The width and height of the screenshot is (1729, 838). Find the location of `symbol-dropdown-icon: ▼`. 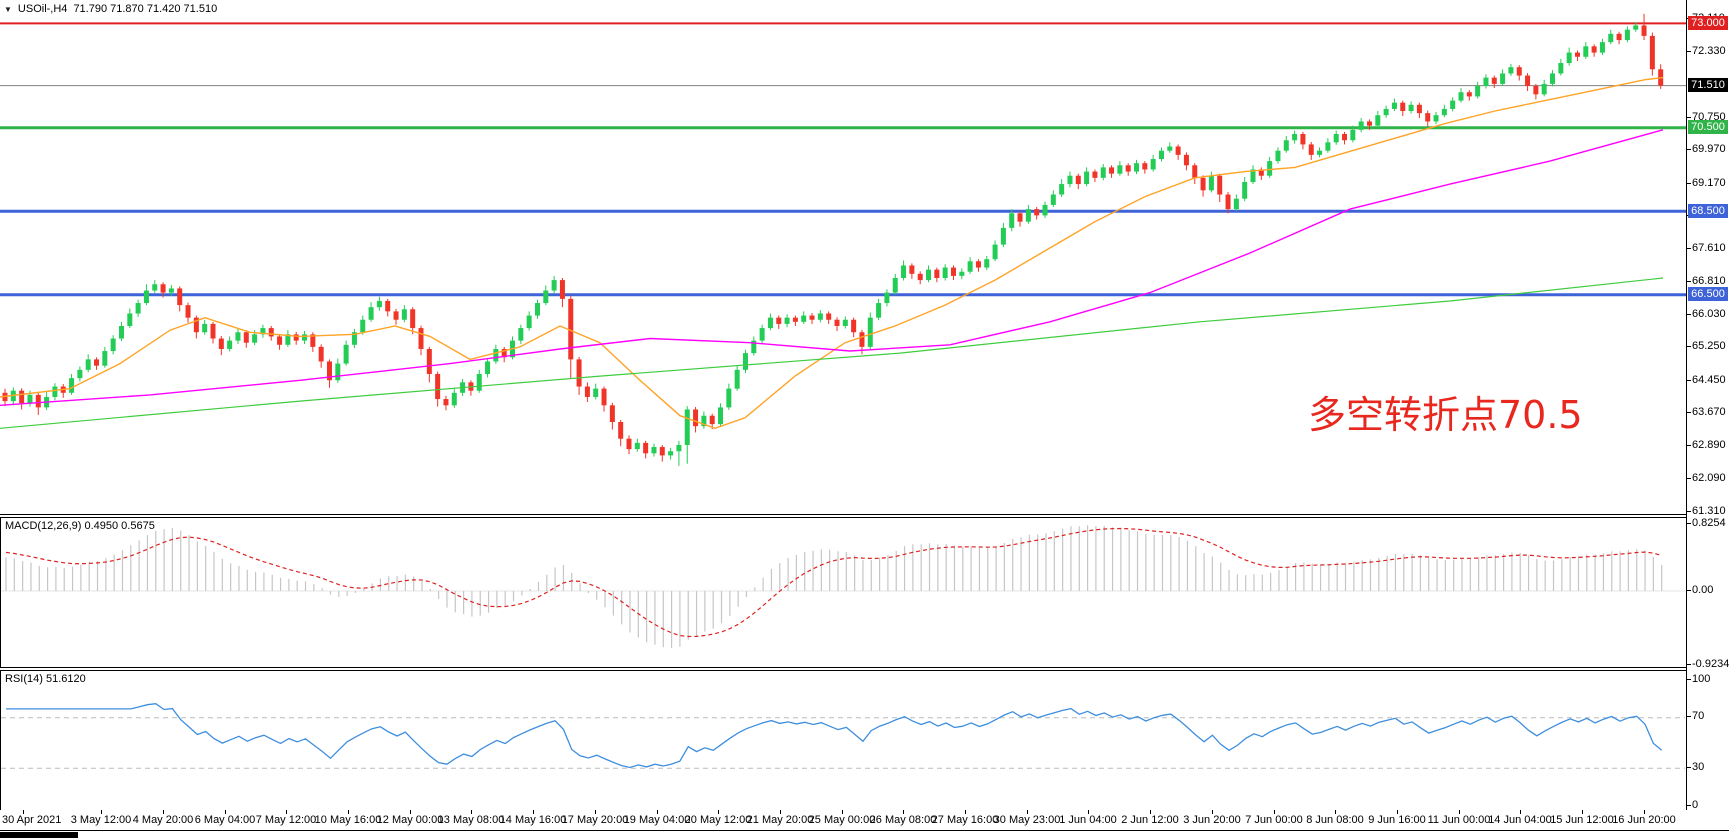

symbol-dropdown-icon: ▼ is located at coordinates (8, 9).